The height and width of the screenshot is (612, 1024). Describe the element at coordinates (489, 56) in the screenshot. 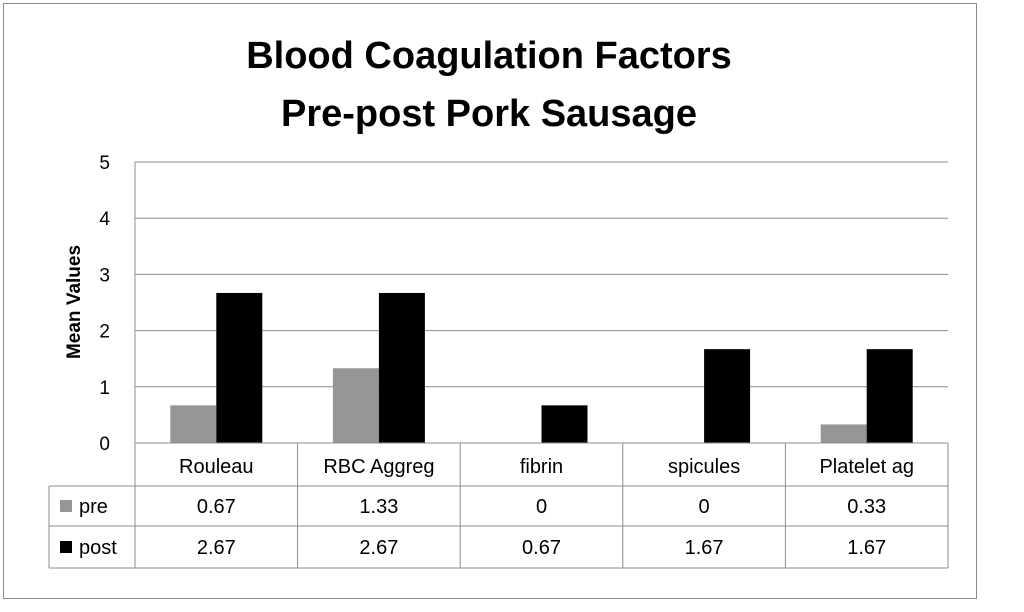

I see `chart-title-line-1: Blood Coagulation Factors` at that location.